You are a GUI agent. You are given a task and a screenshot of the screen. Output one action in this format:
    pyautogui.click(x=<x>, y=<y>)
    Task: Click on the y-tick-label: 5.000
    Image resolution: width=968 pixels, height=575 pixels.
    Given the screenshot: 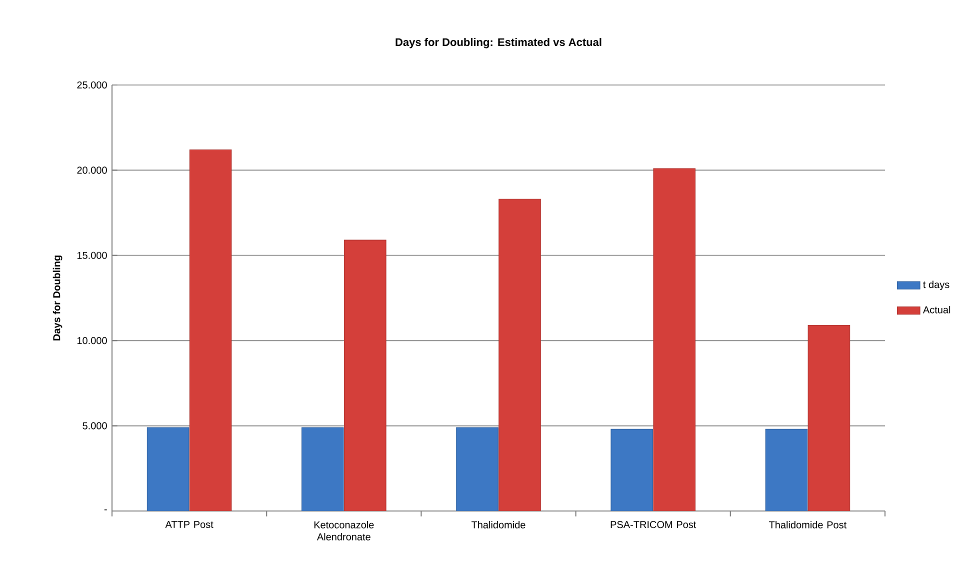 What is the action you would take?
    pyautogui.click(x=94, y=426)
    